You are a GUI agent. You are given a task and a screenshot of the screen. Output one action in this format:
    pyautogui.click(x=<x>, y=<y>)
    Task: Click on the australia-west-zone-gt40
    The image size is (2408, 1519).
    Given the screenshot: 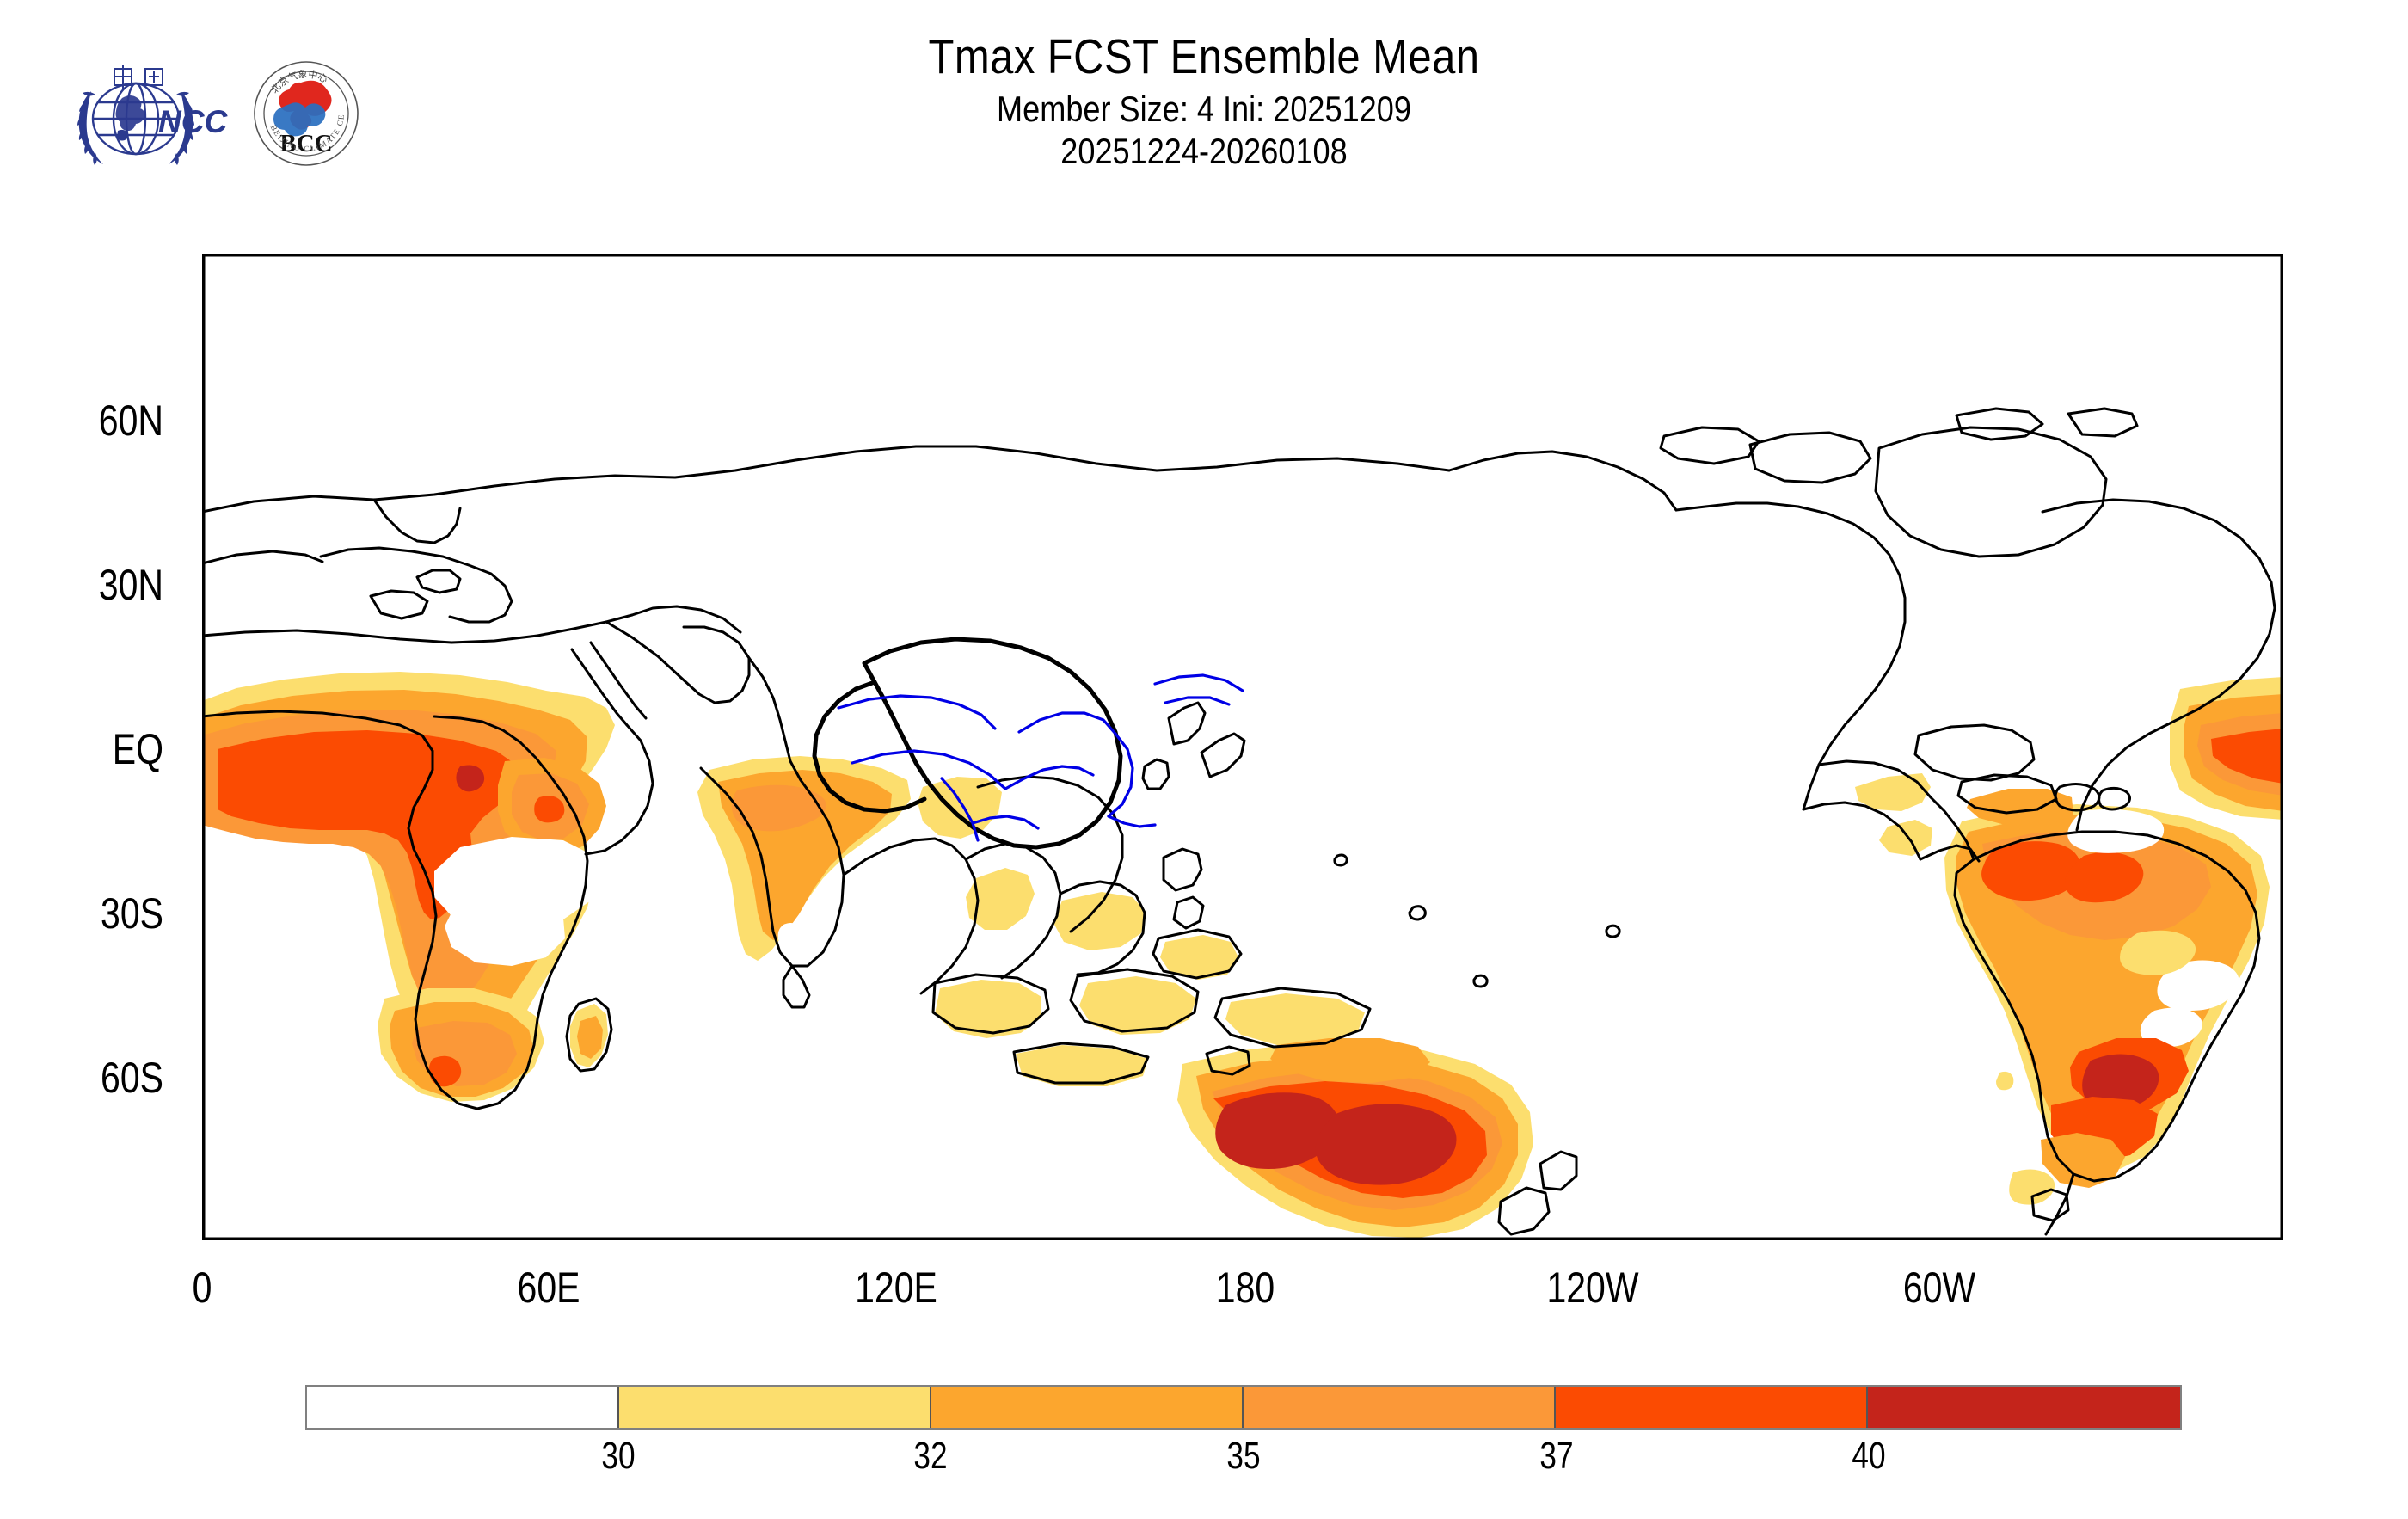 What is the action you would take?
    pyautogui.click(x=1277, y=1131)
    